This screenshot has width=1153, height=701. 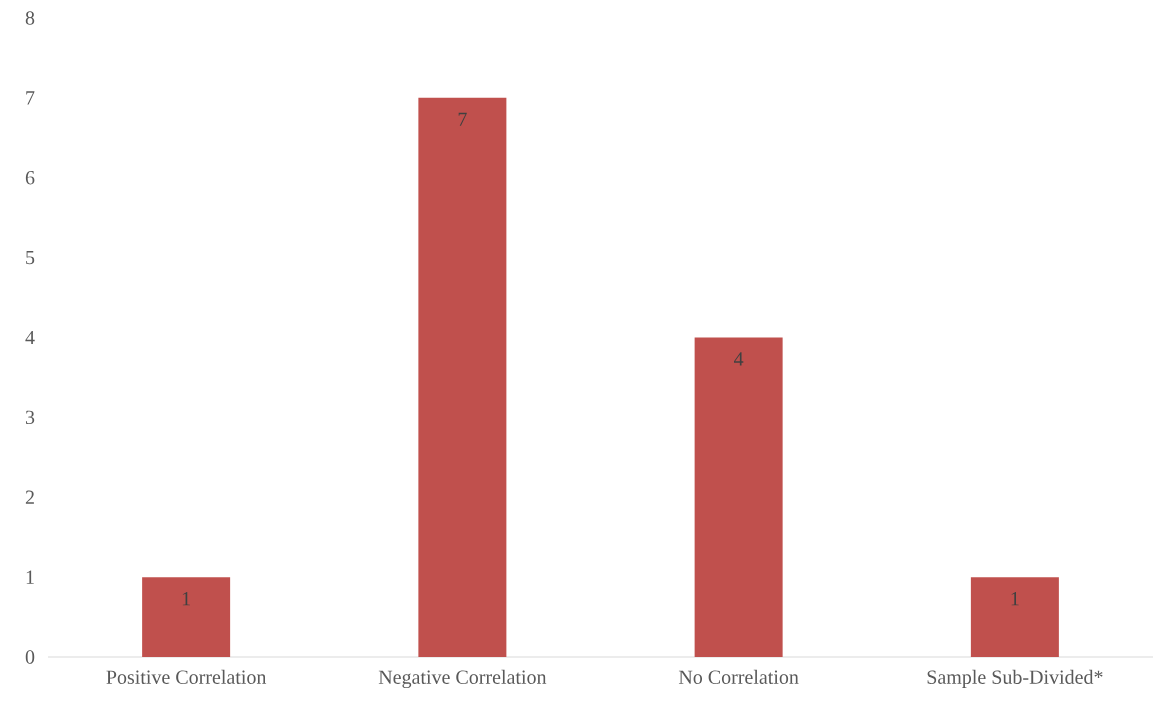 What do you see at coordinates (30, 98) in the screenshot?
I see `y-tick-label: 7` at bounding box center [30, 98].